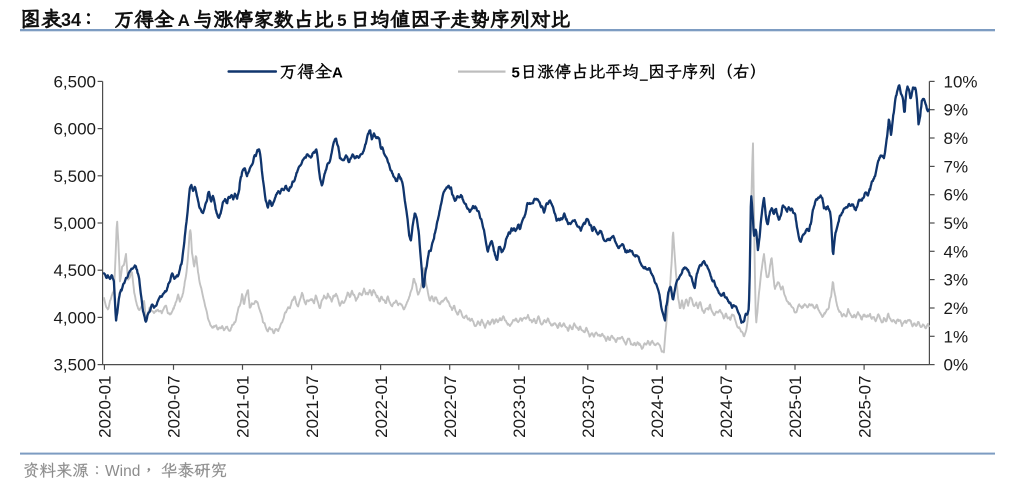  Describe the element at coordinates (74, 81) in the screenshot. I see `svg-text: 6,500` at that location.